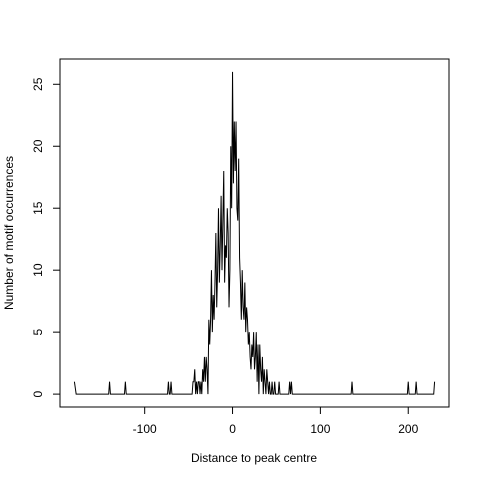 The width and height of the screenshot is (480, 480). What do you see at coordinates (38, 270) in the screenshot?
I see `y-tick-label: 10` at bounding box center [38, 270].